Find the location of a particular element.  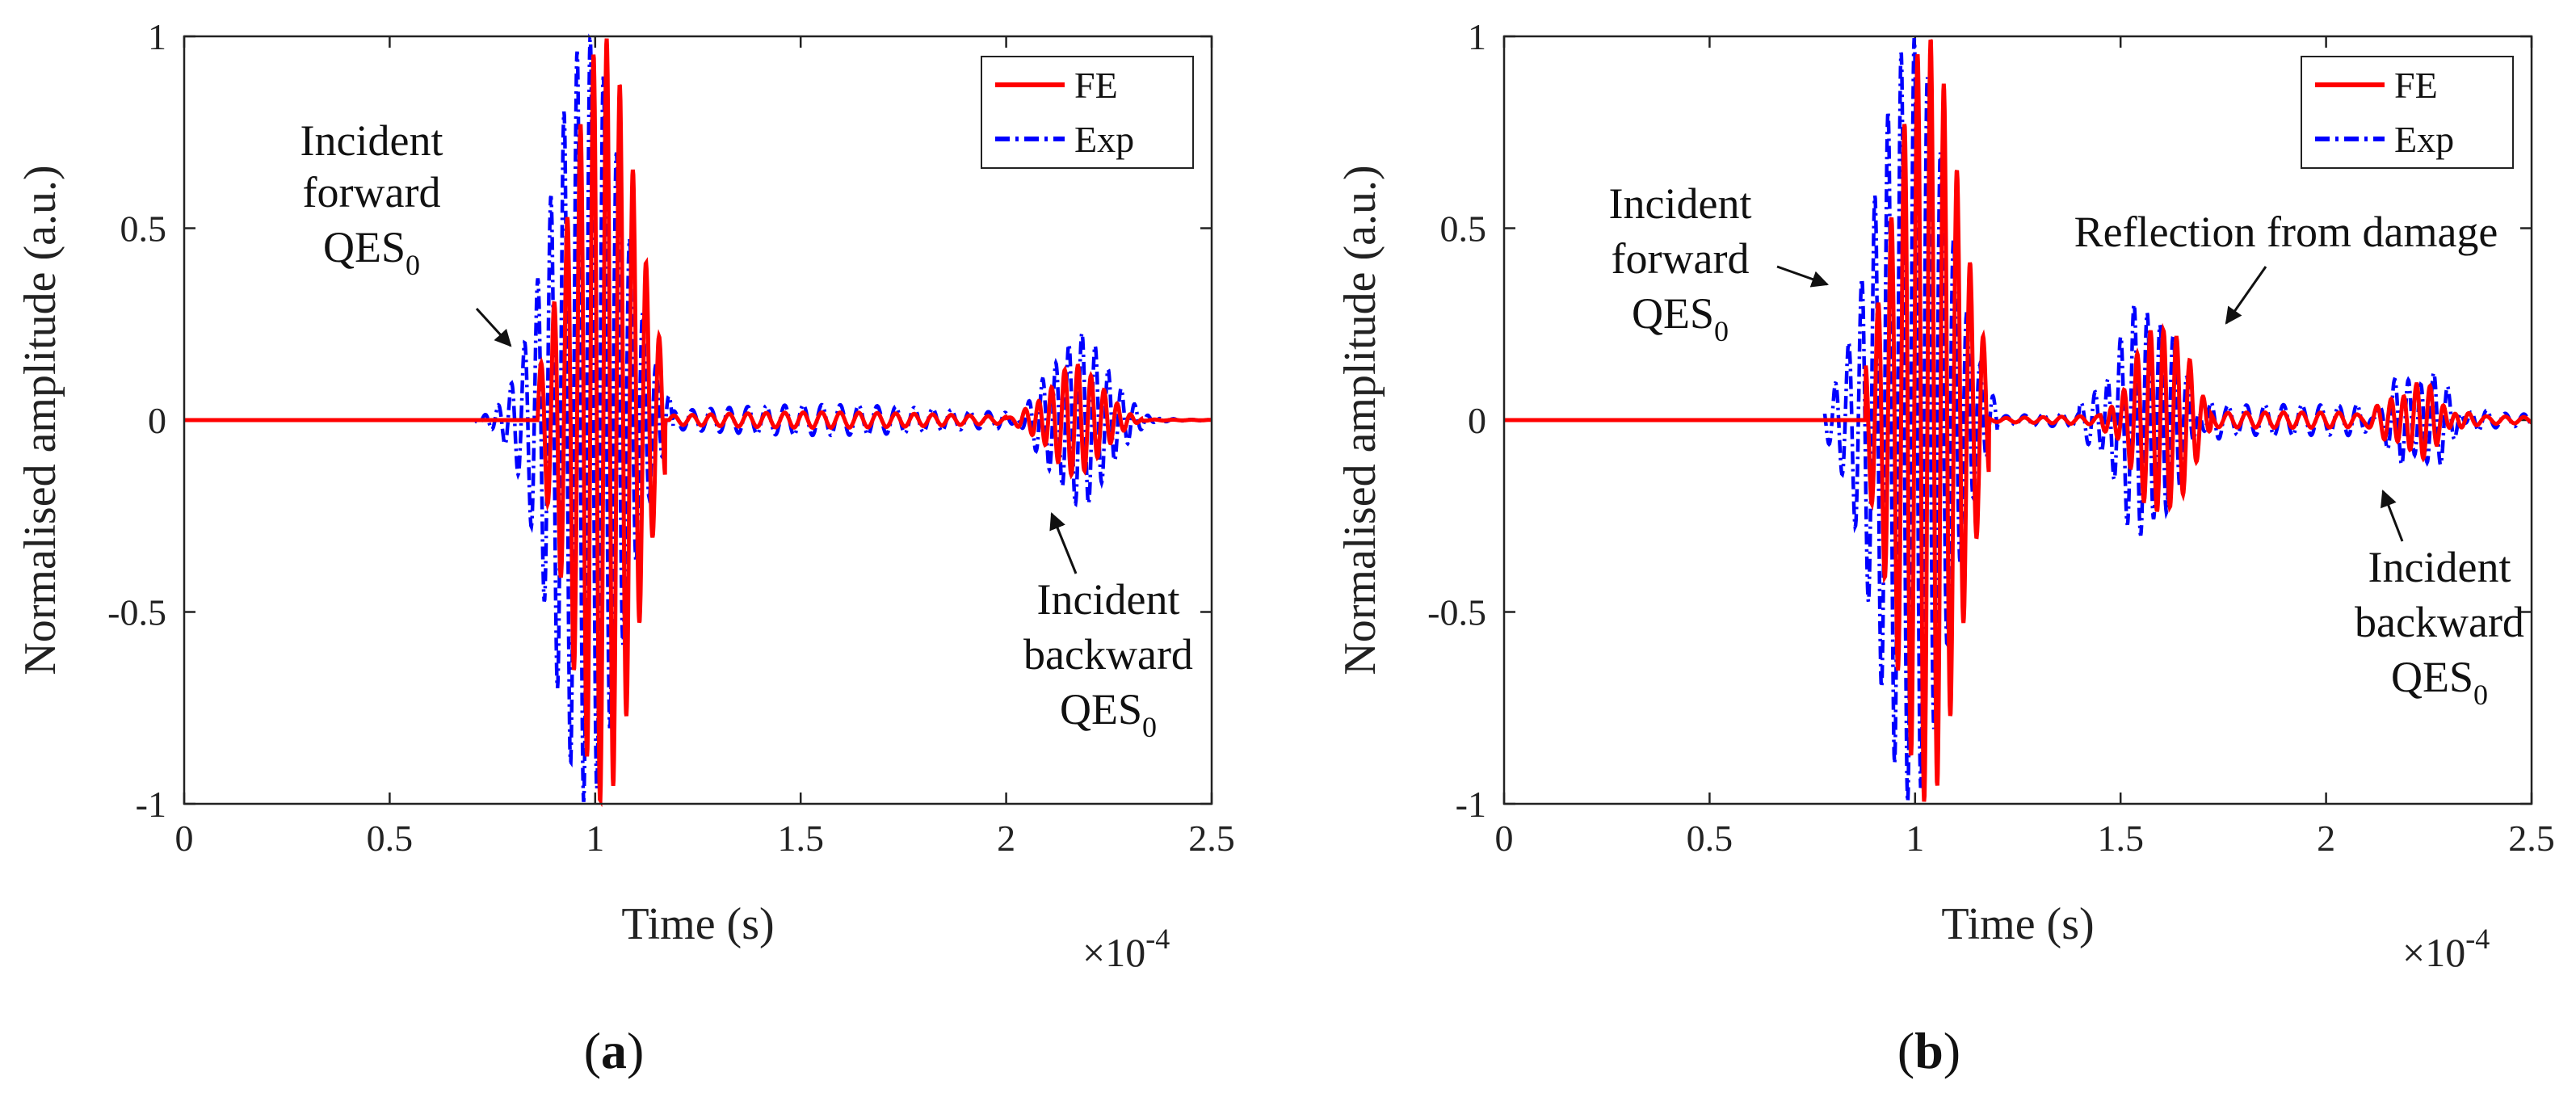

x-multiplier-a: ×10⁻⁴ is located at coordinates (1126, 949).